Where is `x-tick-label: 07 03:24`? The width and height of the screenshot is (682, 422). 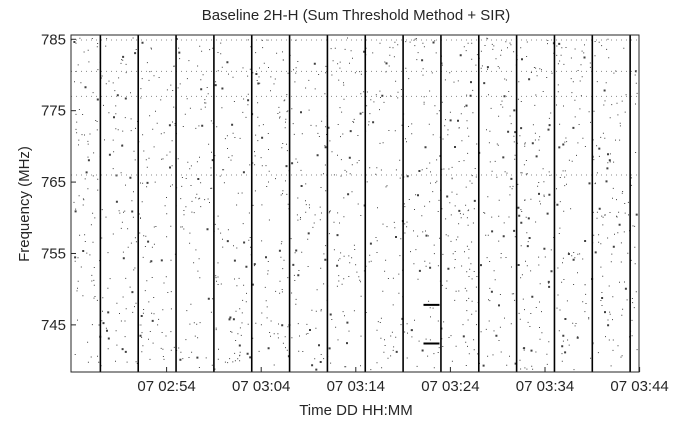
x-tick-label: 07 03:24 is located at coordinates (450, 386).